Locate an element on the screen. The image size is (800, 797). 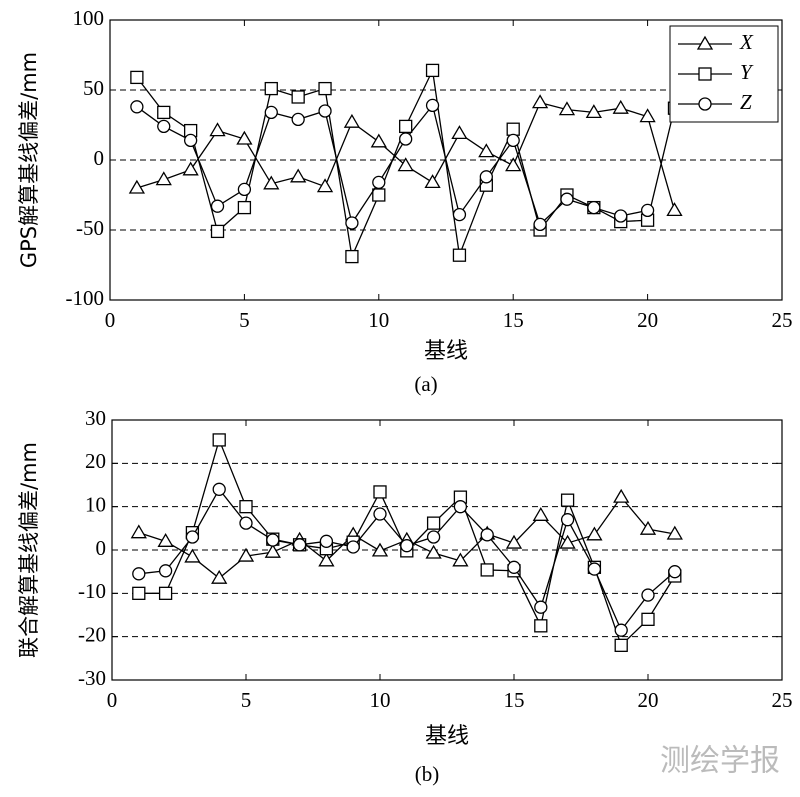
y-tick-label: 0 is located at coordinates (99, 158).